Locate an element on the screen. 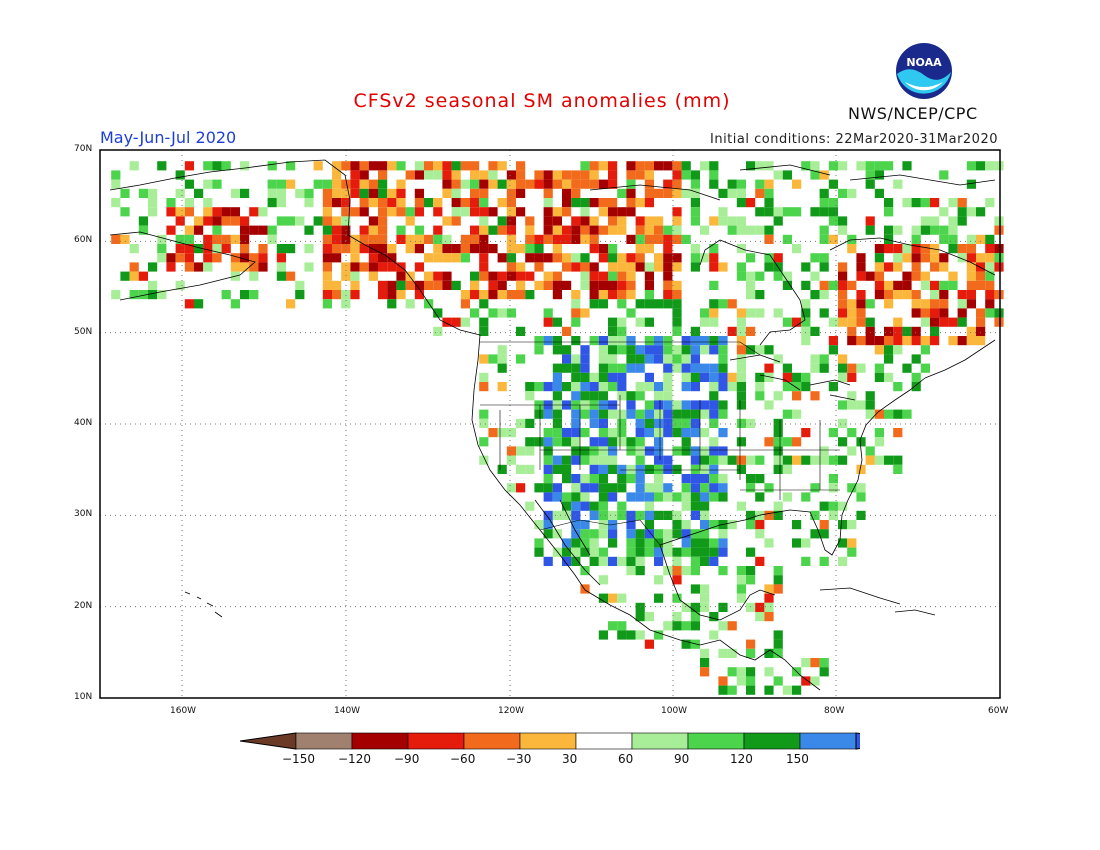  lon-label: 60W is located at coordinates (998, 711).